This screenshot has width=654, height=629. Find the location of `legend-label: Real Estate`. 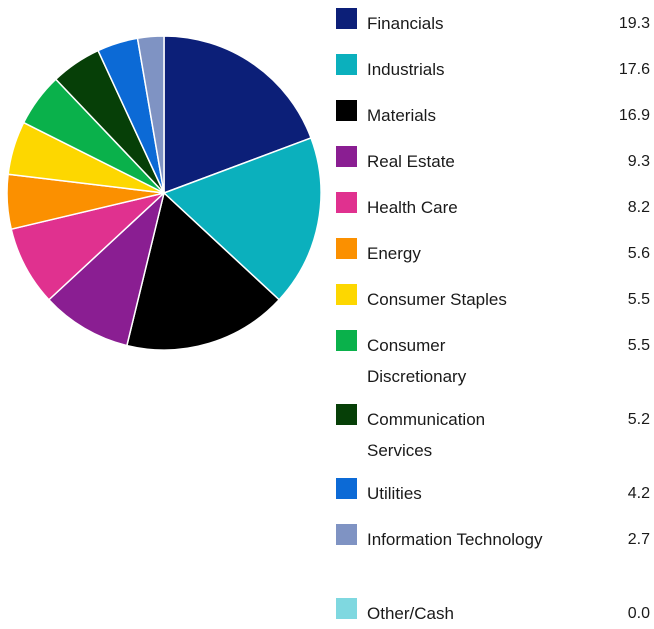

legend-label: Real Estate is located at coordinates (411, 161).